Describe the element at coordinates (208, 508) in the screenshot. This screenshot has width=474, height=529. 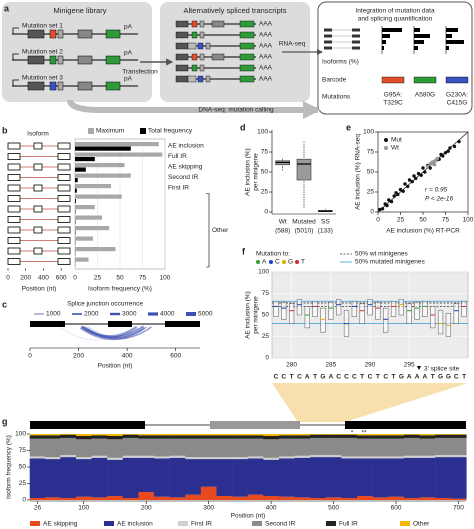
I see `x-tick-label: 300` at that location.